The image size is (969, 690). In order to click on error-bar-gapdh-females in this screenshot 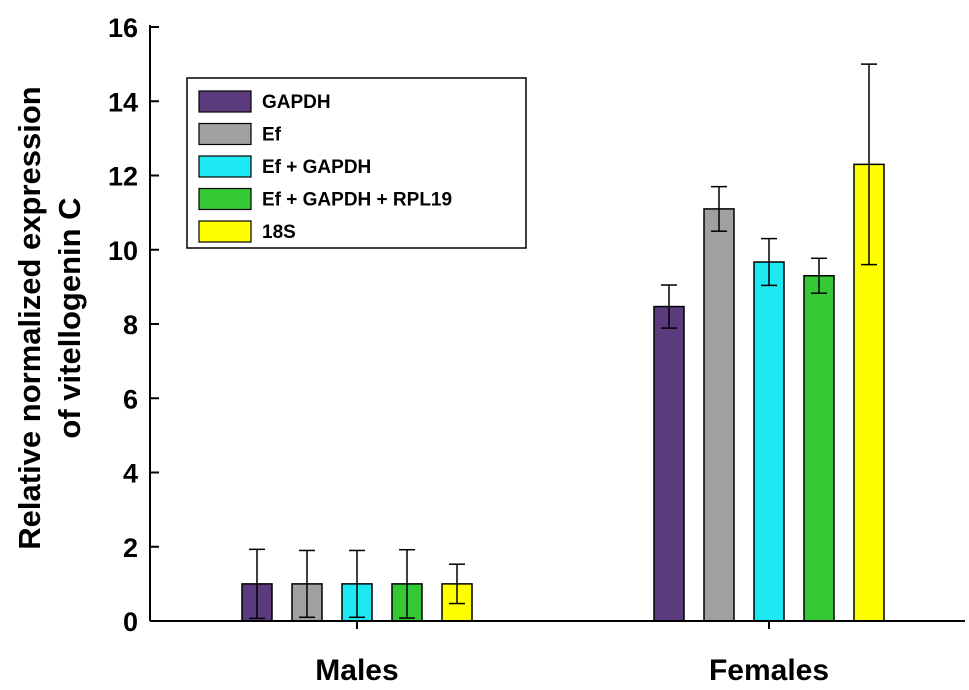, I will do `click(669, 306)`.